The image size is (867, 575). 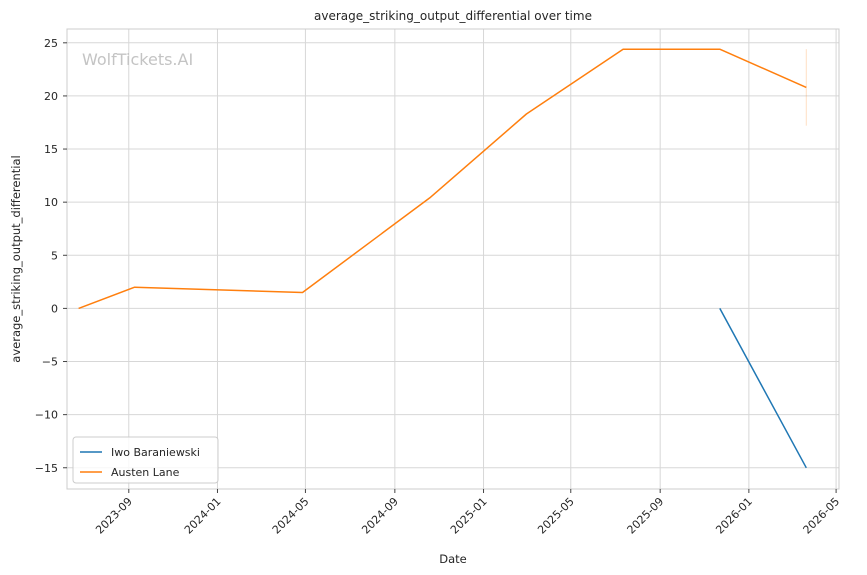 What do you see at coordinates (51, 149) in the screenshot?
I see `y-tick-label: 15` at bounding box center [51, 149].